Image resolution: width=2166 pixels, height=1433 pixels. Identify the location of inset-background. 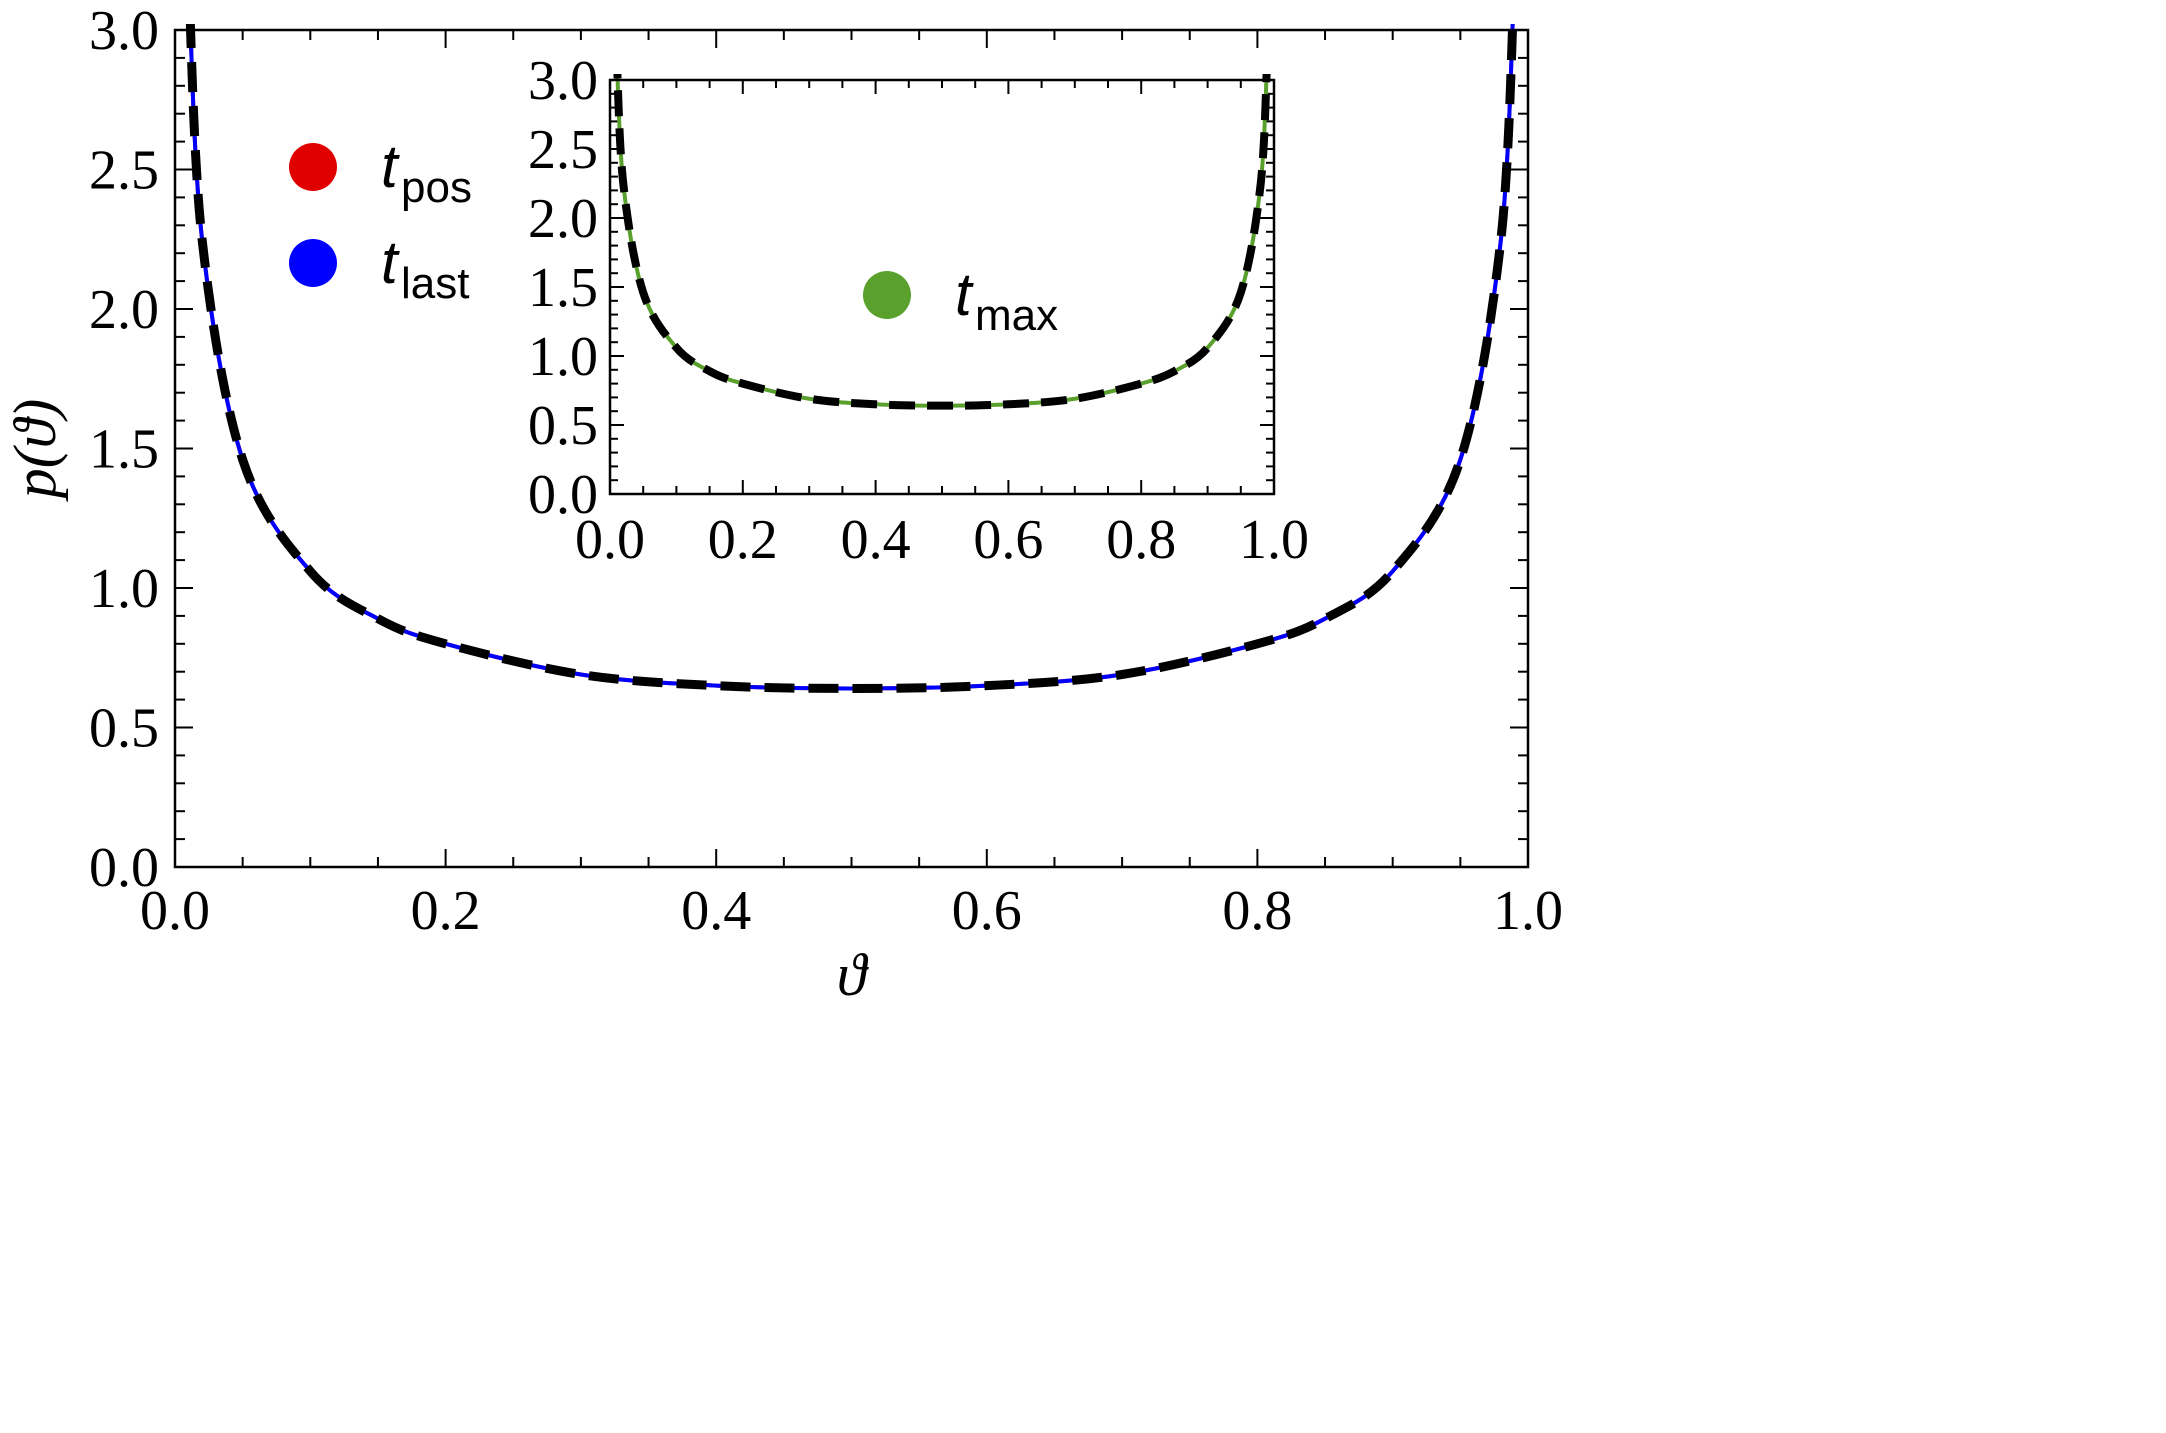
(942, 287).